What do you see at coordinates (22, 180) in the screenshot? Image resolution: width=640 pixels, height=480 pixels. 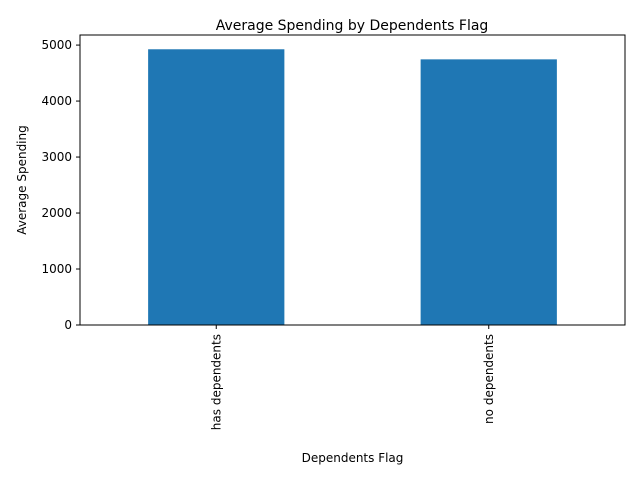 I see `y-axis-label: Average Spending` at bounding box center [22, 180].